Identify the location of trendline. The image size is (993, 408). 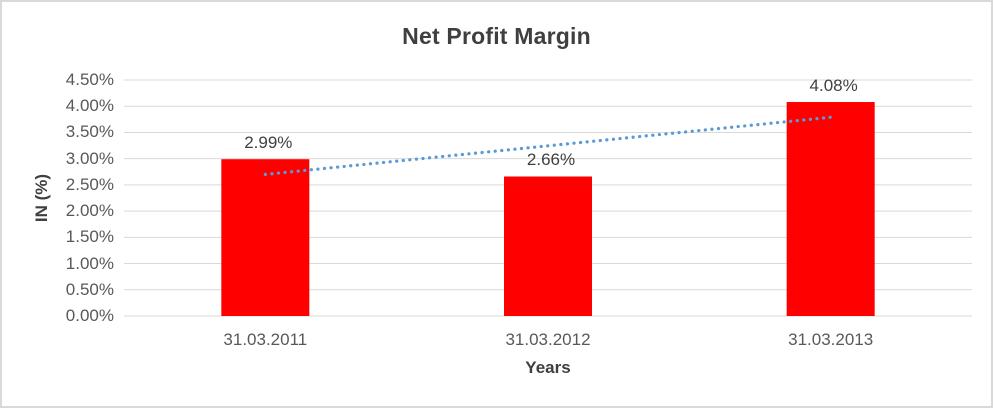
(548, 145).